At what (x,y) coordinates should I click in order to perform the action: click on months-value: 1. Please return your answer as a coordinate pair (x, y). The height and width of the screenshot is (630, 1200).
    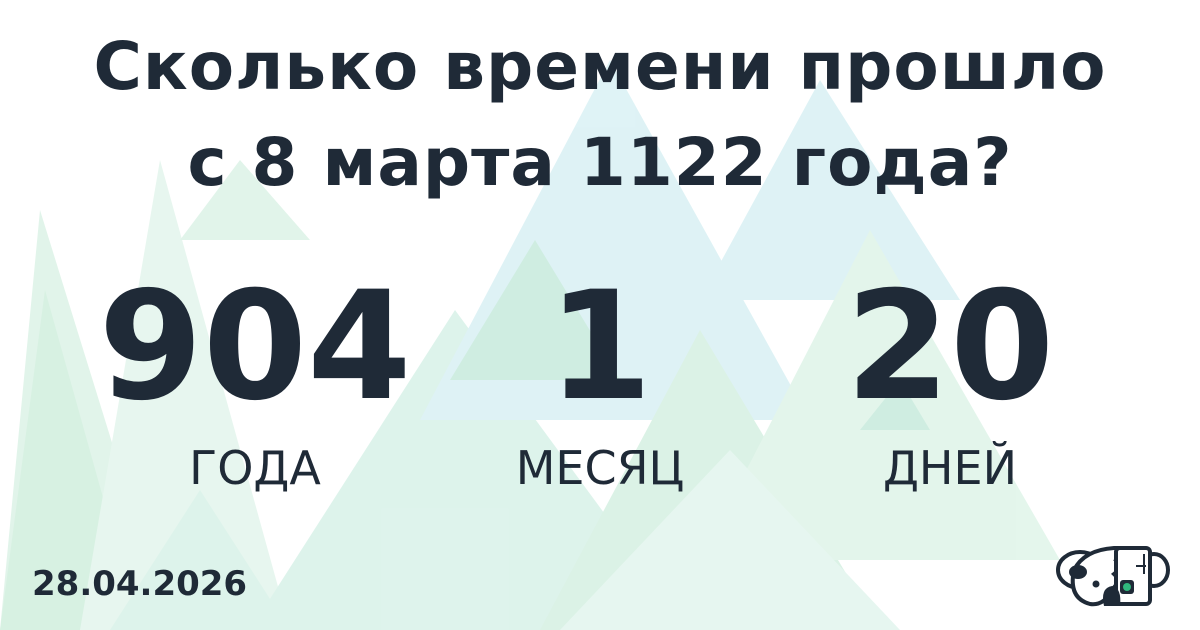
    Looking at the image, I should click on (600, 347).